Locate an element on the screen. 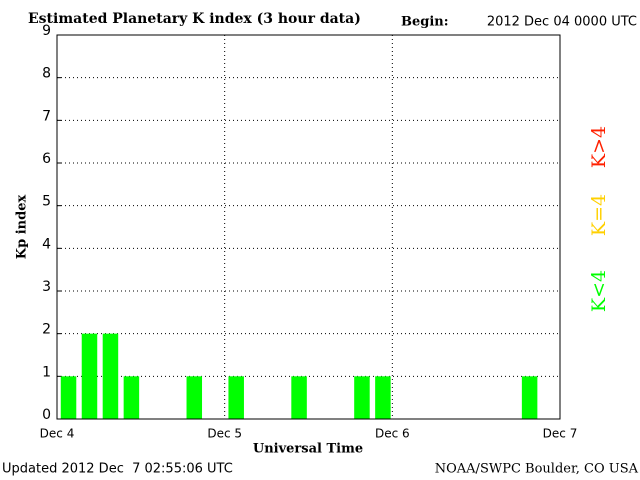  updated: Updated 2012 Dec 7 02:55:06 UTC is located at coordinates (117, 469).